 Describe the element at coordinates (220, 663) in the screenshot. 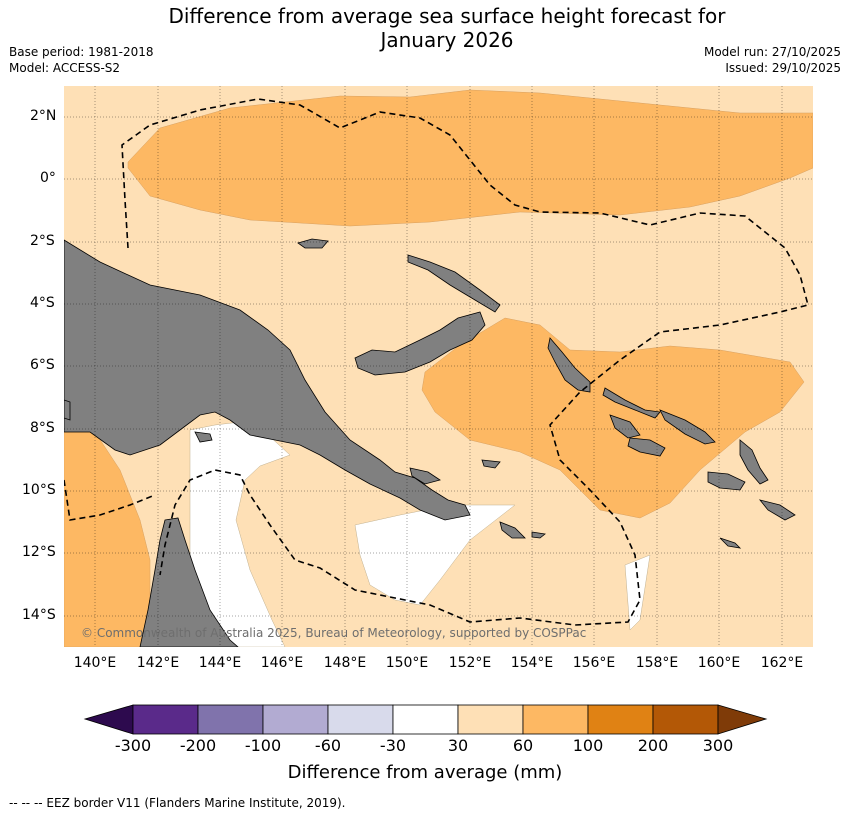

I see `lon-label-144e: 144°E` at that location.